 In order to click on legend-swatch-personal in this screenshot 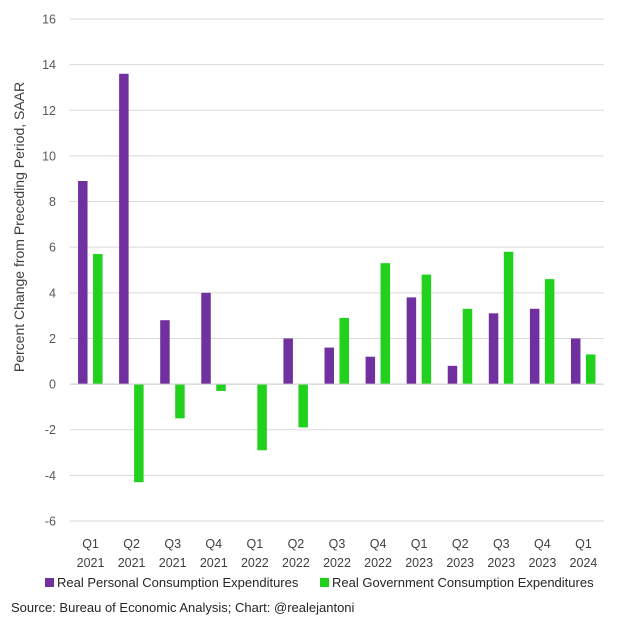, I will do `click(49, 582)`.